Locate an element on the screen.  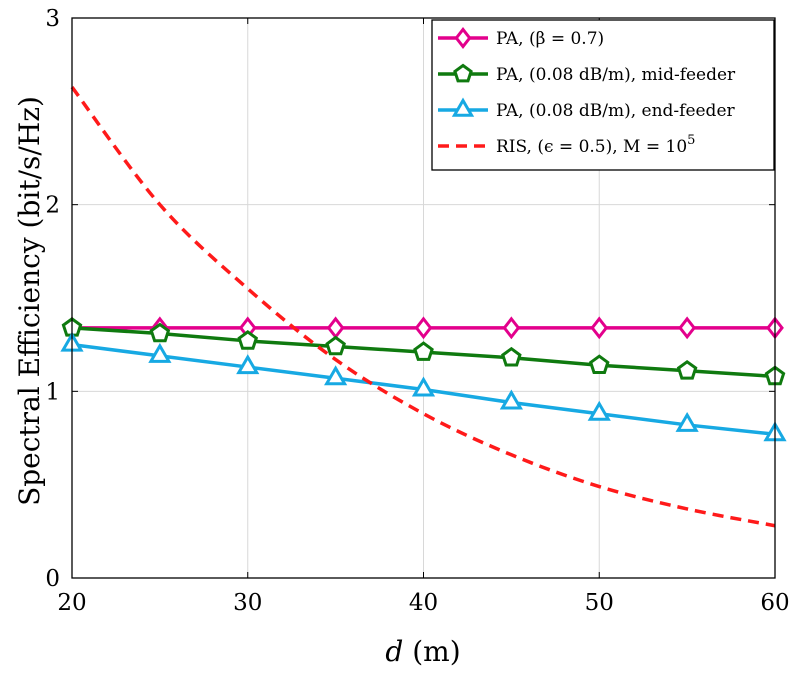
x-tick-label: 20 is located at coordinates (71, 603).